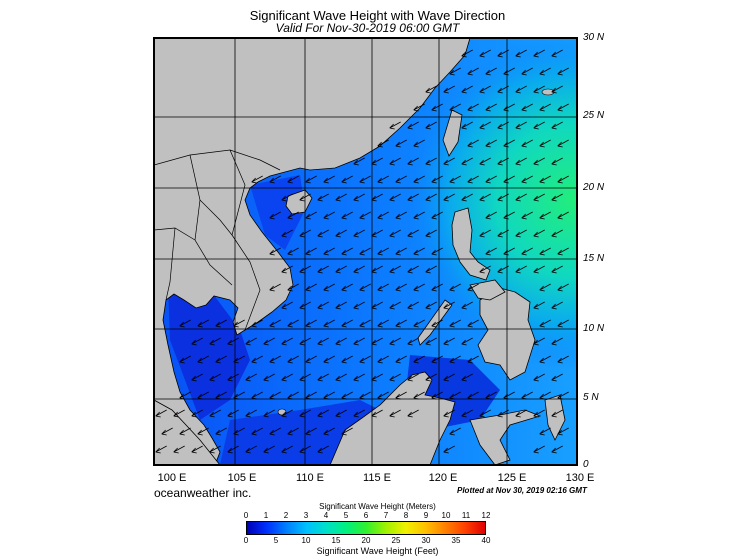 This screenshot has width=755, height=560. I want to click on land-visayas, so click(487, 290).